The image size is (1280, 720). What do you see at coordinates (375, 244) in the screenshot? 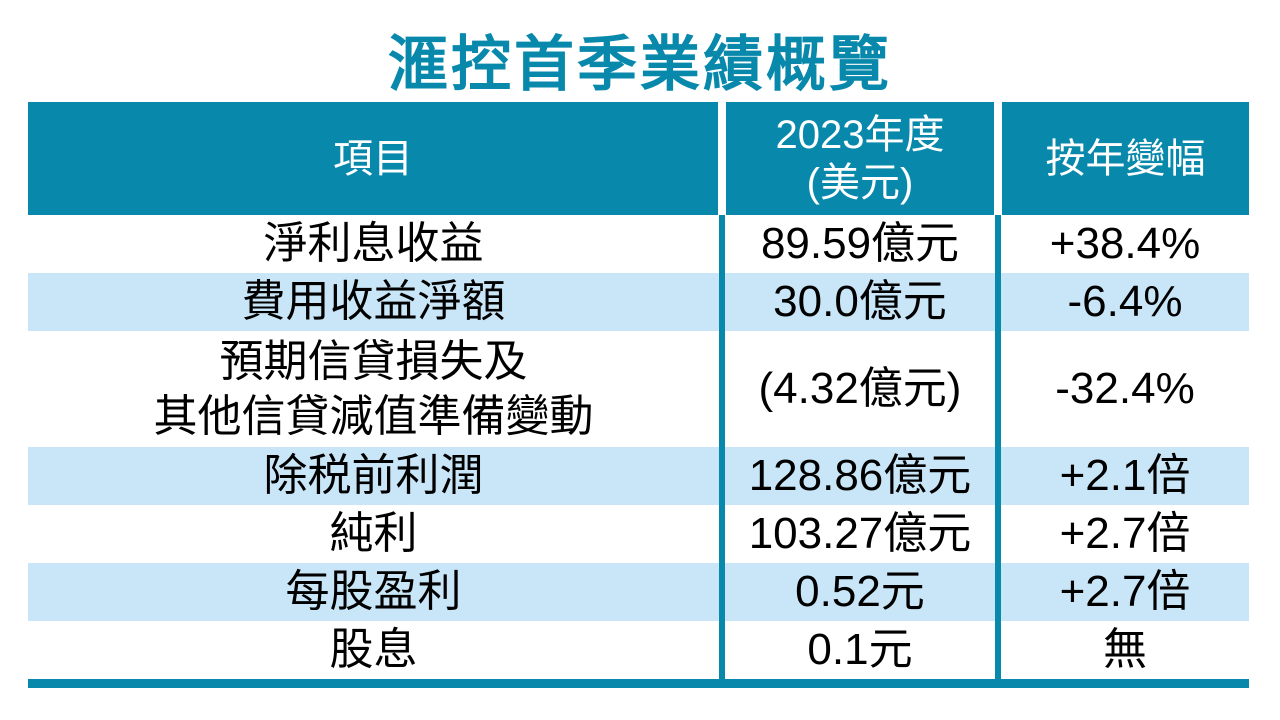
I see `item-cell: 淨利息收益` at bounding box center [375, 244].